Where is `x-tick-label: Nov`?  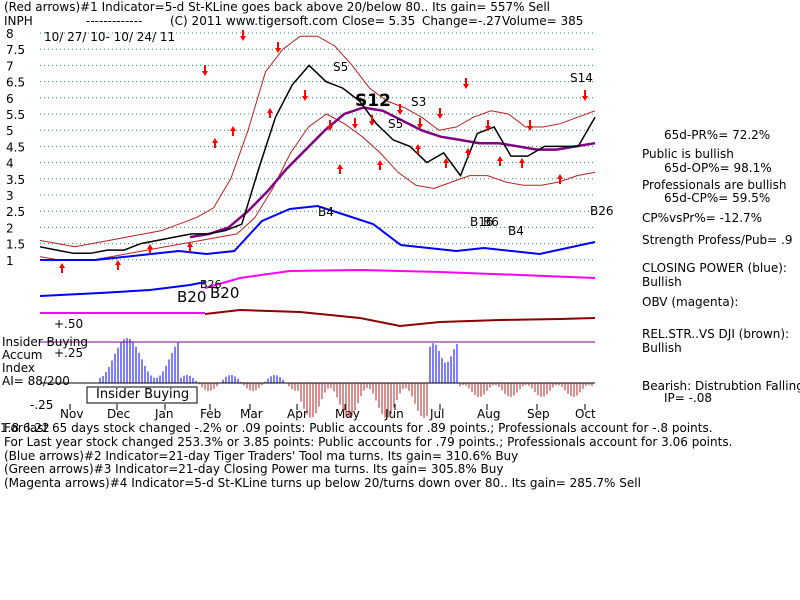
x-tick-label: Nov is located at coordinates (71, 414).